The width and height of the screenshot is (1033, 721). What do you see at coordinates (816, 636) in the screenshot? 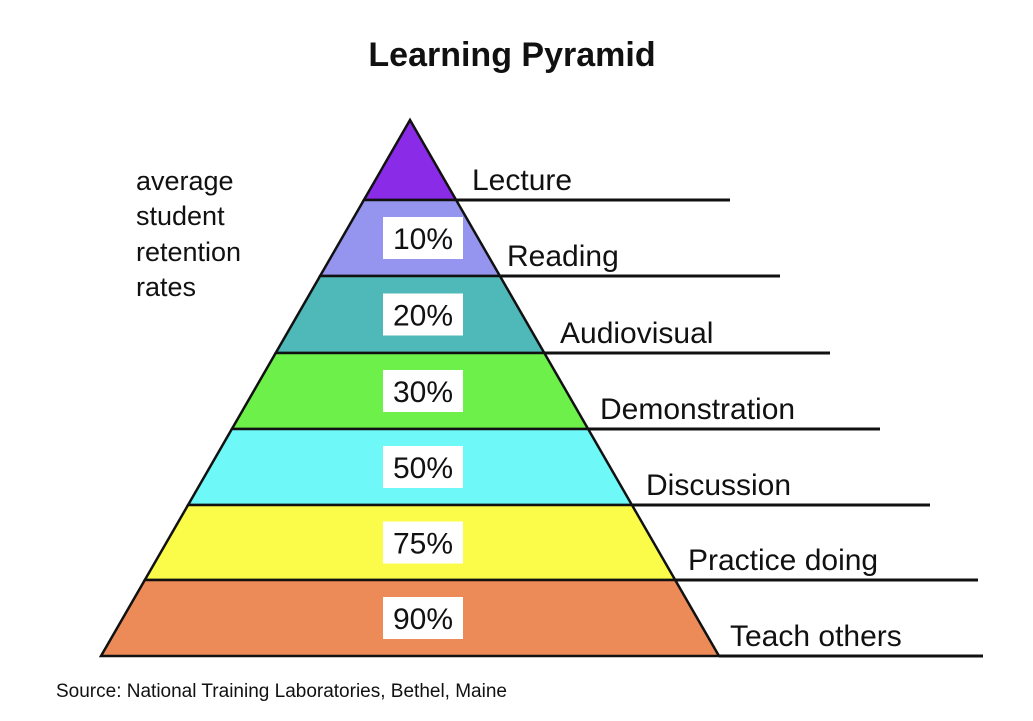
I see `level-label: Teach others` at bounding box center [816, 636].